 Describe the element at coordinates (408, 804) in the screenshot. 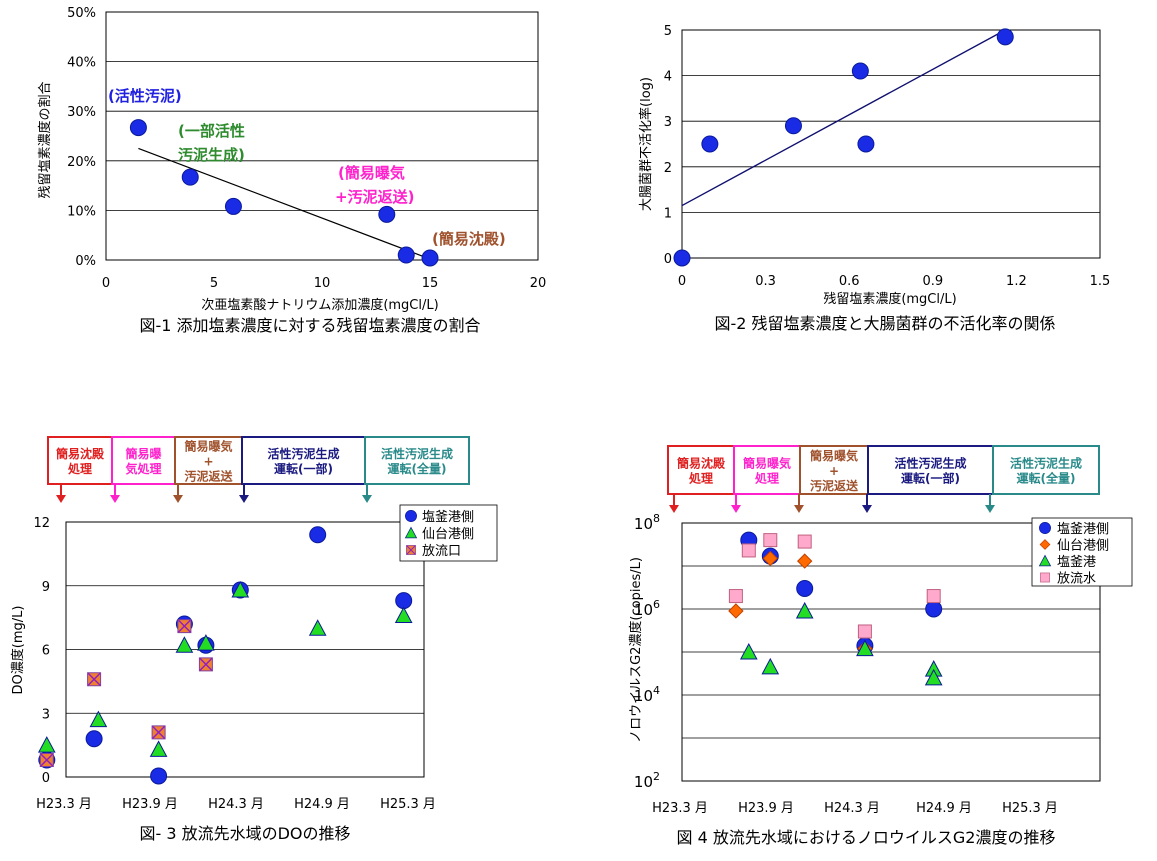

I see `chart-3-xtick: H25.3 月` at that location.